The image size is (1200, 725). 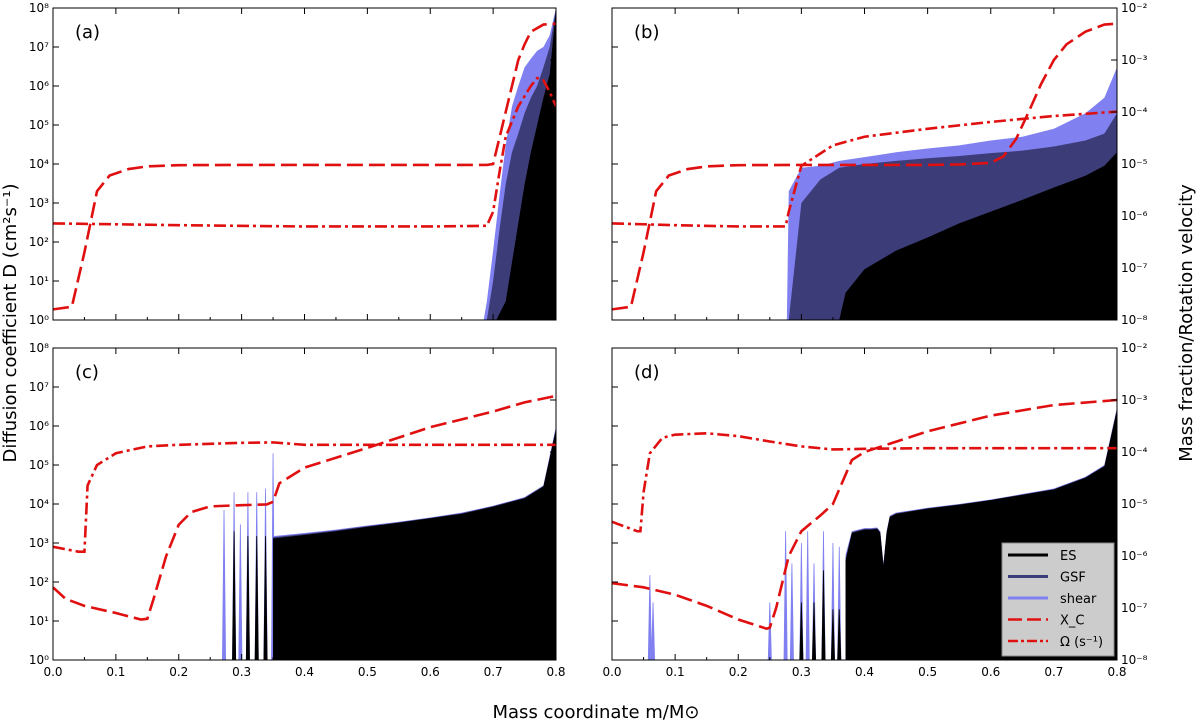 I want to click on panel-label: (d), so click(x=646, y=372).